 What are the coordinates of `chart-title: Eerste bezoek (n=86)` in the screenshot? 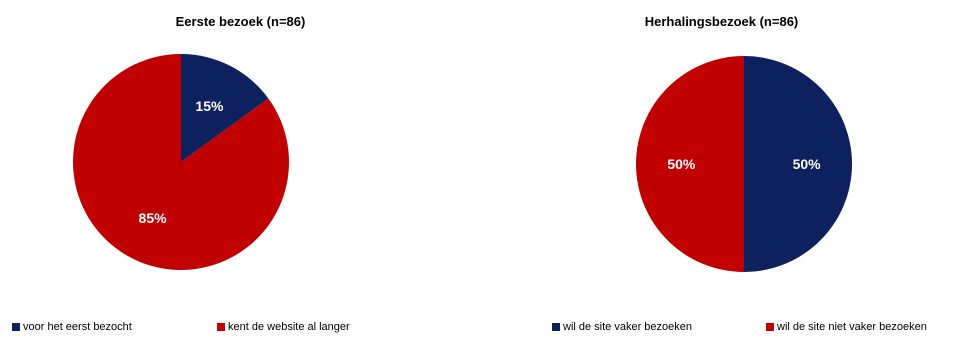 It's located at (240, 21).